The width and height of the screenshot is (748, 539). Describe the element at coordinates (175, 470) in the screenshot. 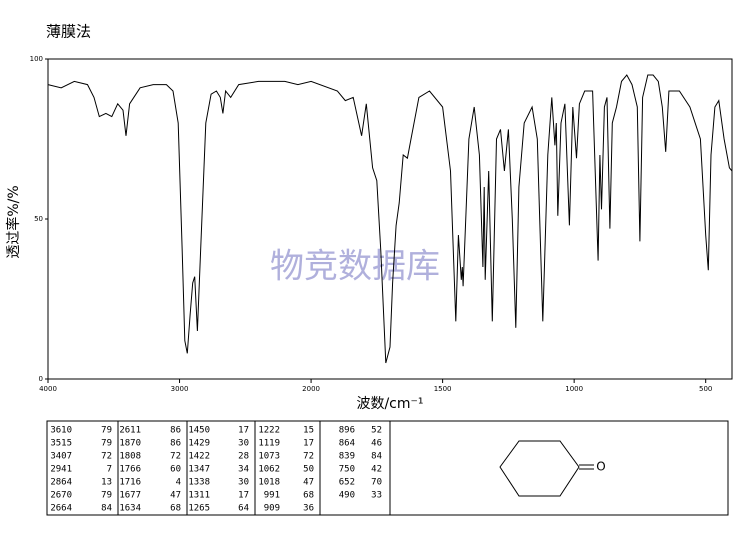

I see `peak-transmittance: 60` at that location.